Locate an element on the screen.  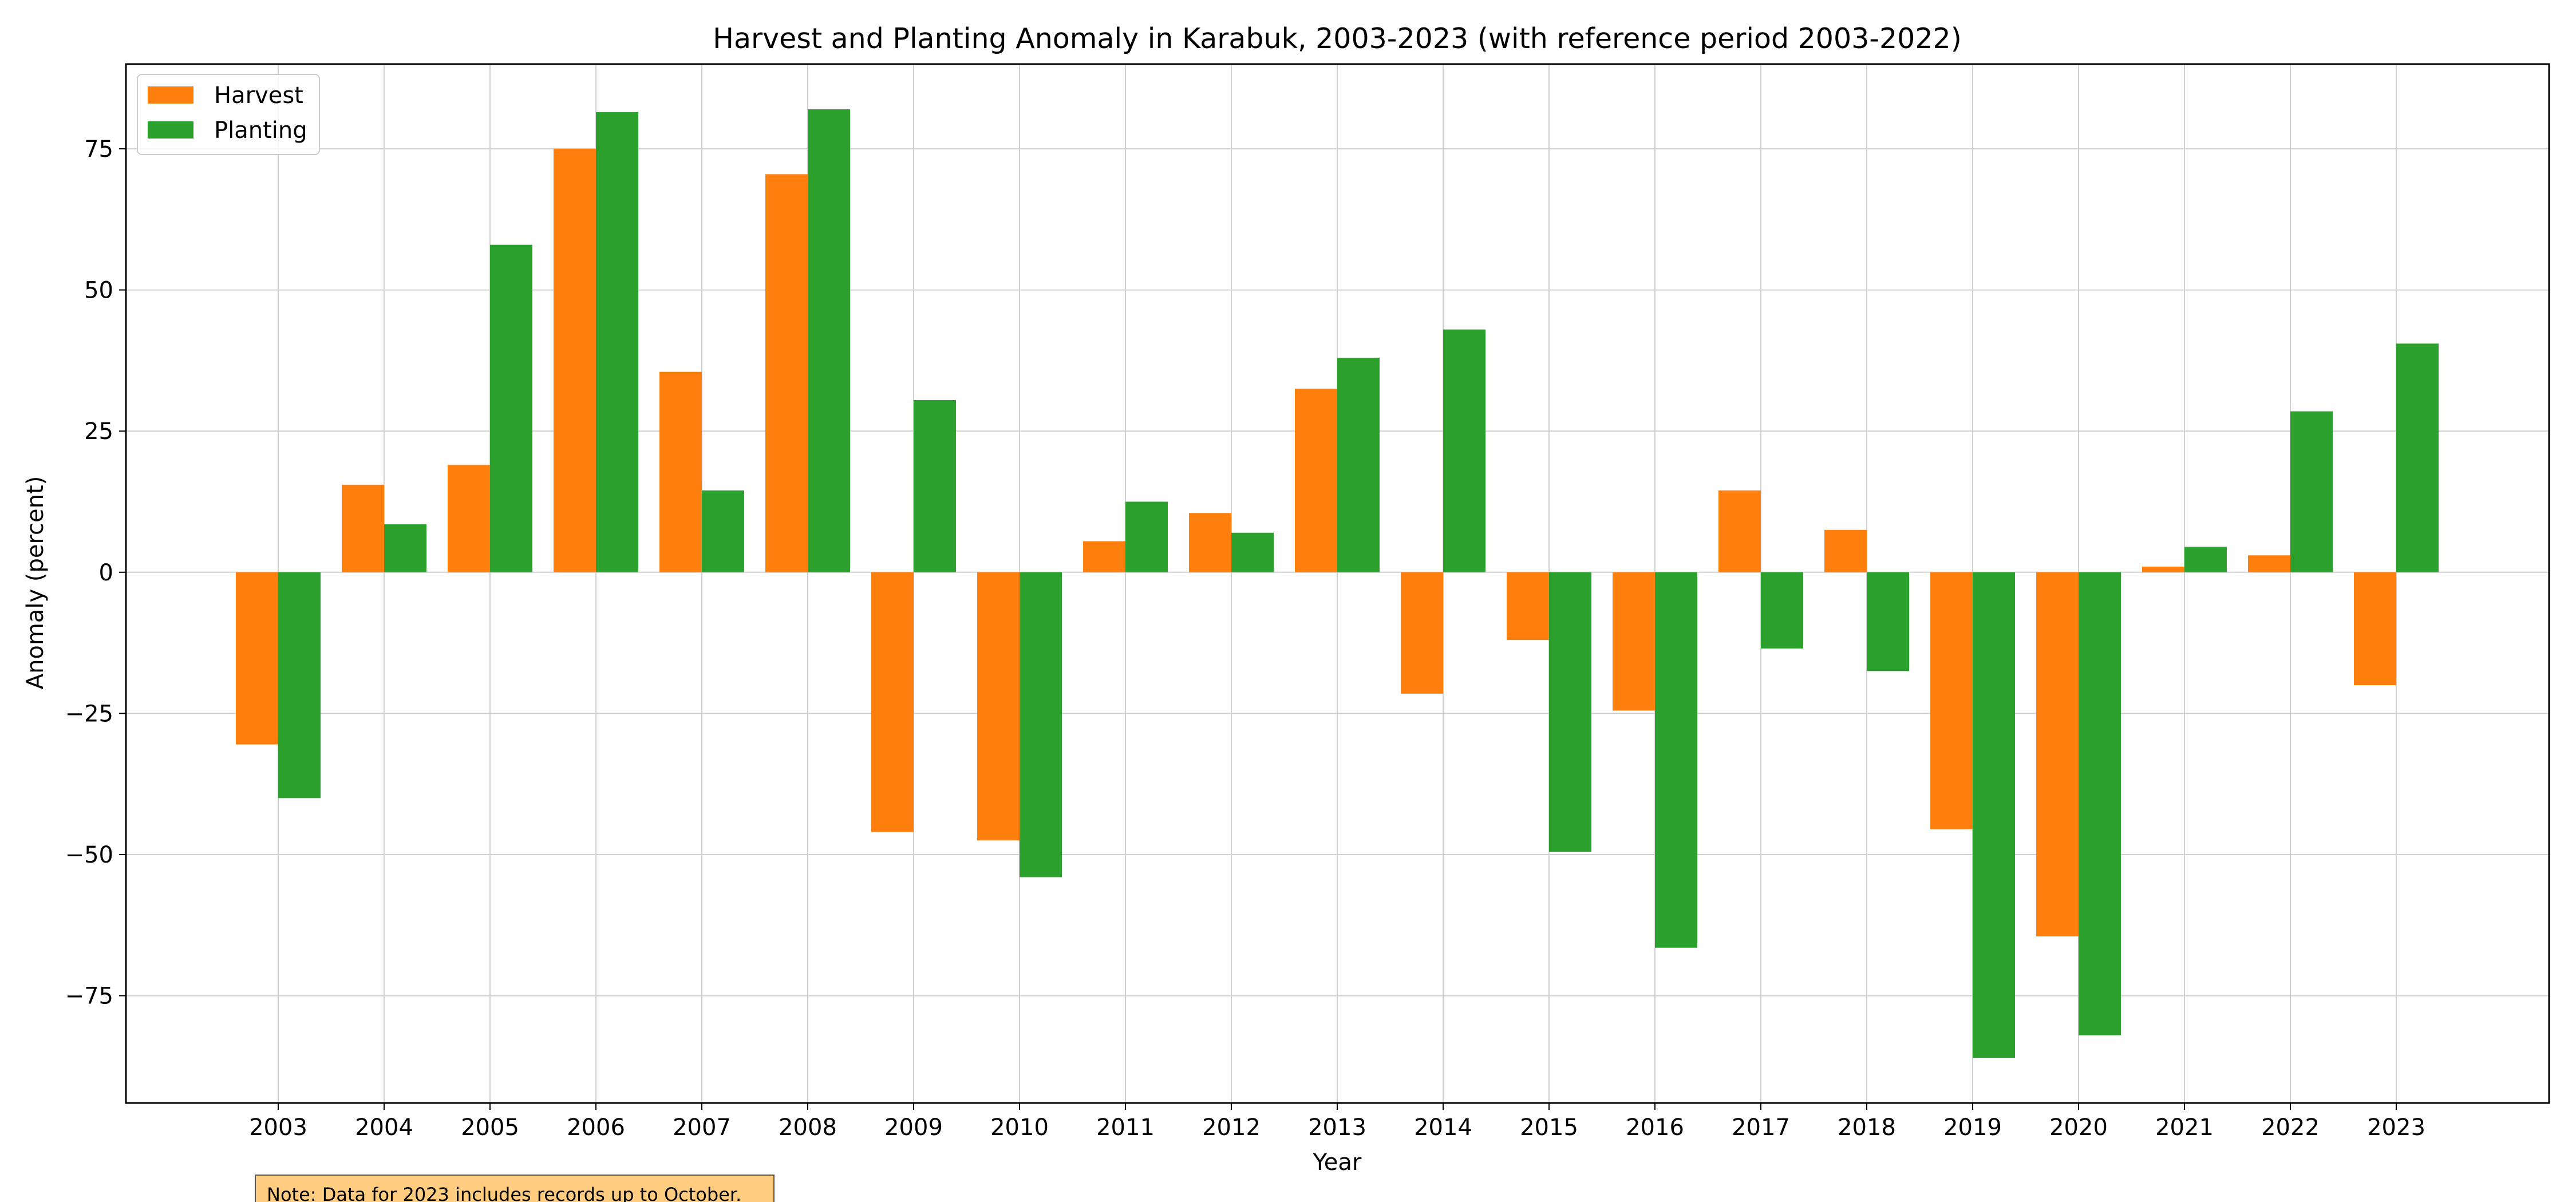
bar-planting-2010 is located at coordinates (1041, 724).